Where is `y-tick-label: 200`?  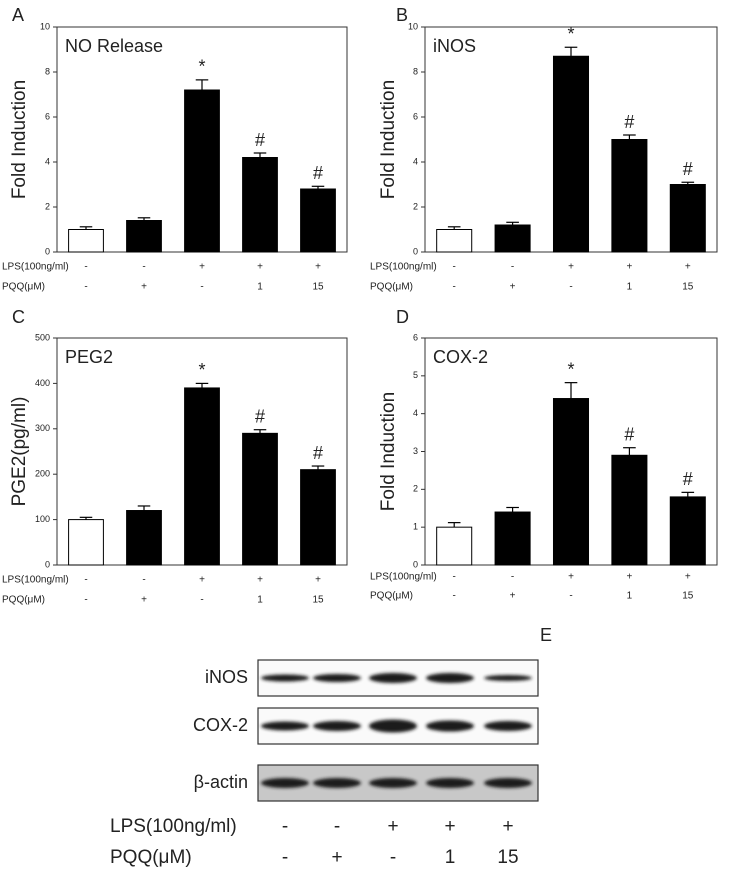
y-tick-label: 200 is located at coordinates (42, 474).